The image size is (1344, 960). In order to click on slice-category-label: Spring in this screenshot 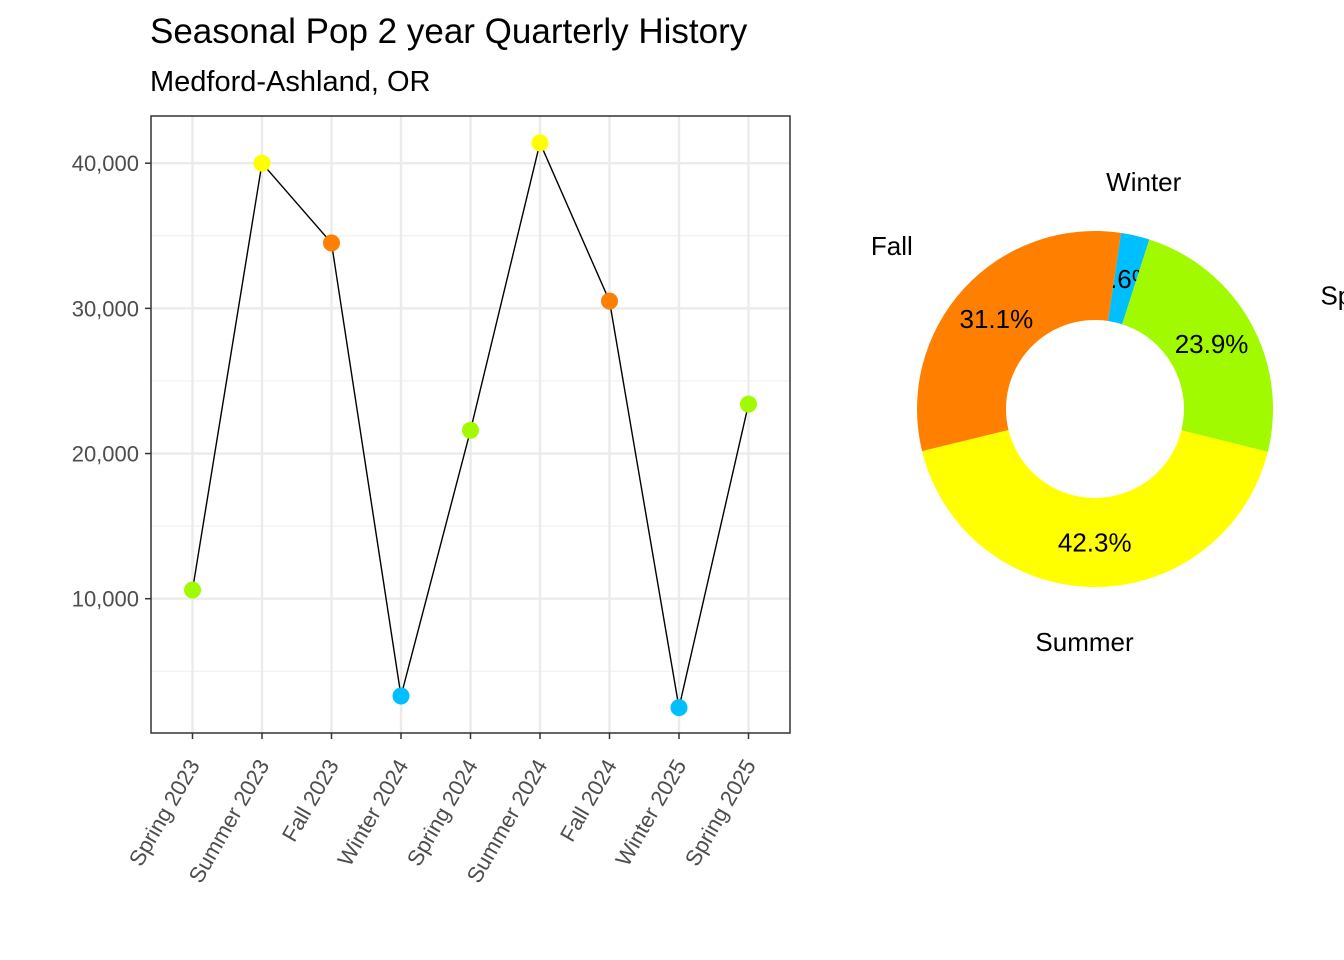, I will do `click(1332, 295)`.